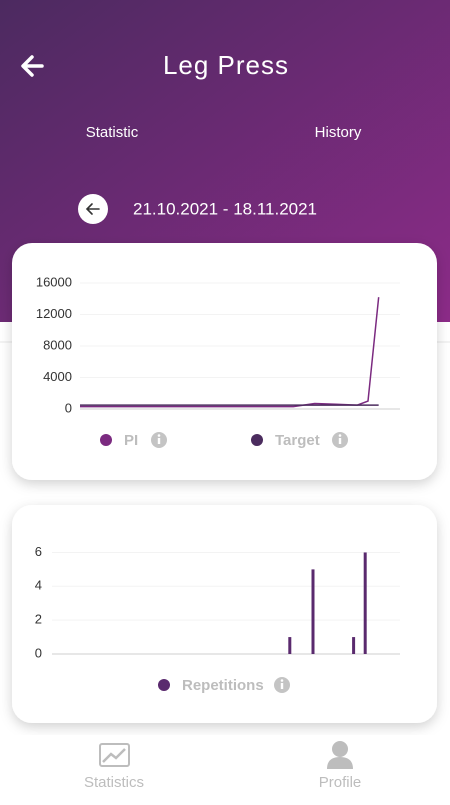  Describe the element at coordinates (54, 281) in the screenshot. I see `y-tick-label: 16000` at that location.